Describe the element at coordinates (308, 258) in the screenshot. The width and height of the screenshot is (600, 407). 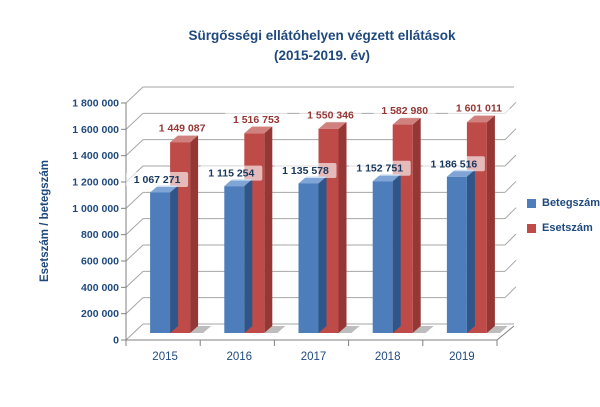
I see `bar-betegszam-2017-front` at that location.